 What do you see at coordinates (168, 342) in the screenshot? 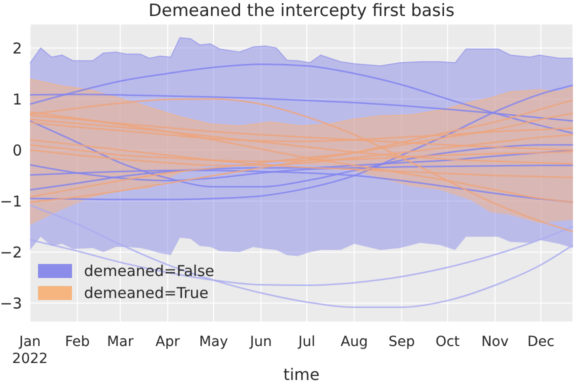
I see `x-tick-label: Apr` at bounding box center [168, 342].